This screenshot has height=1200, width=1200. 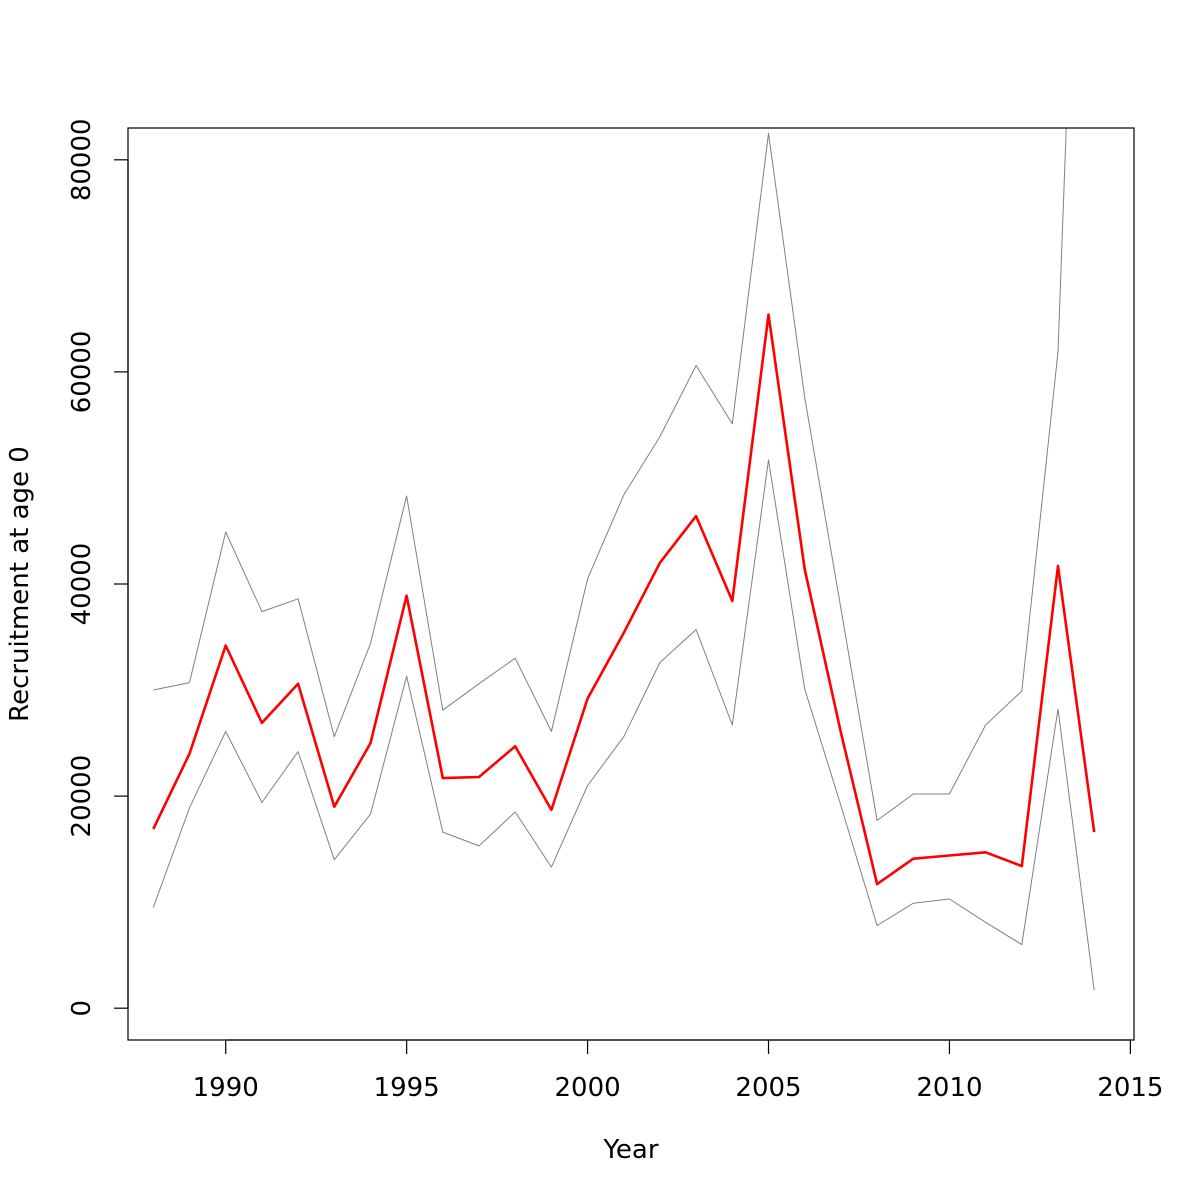 What do you see at coordinates (587, 1088) in the screenshot?
I see `x-tick-label: 2000` at bounding box center [587, 1088].